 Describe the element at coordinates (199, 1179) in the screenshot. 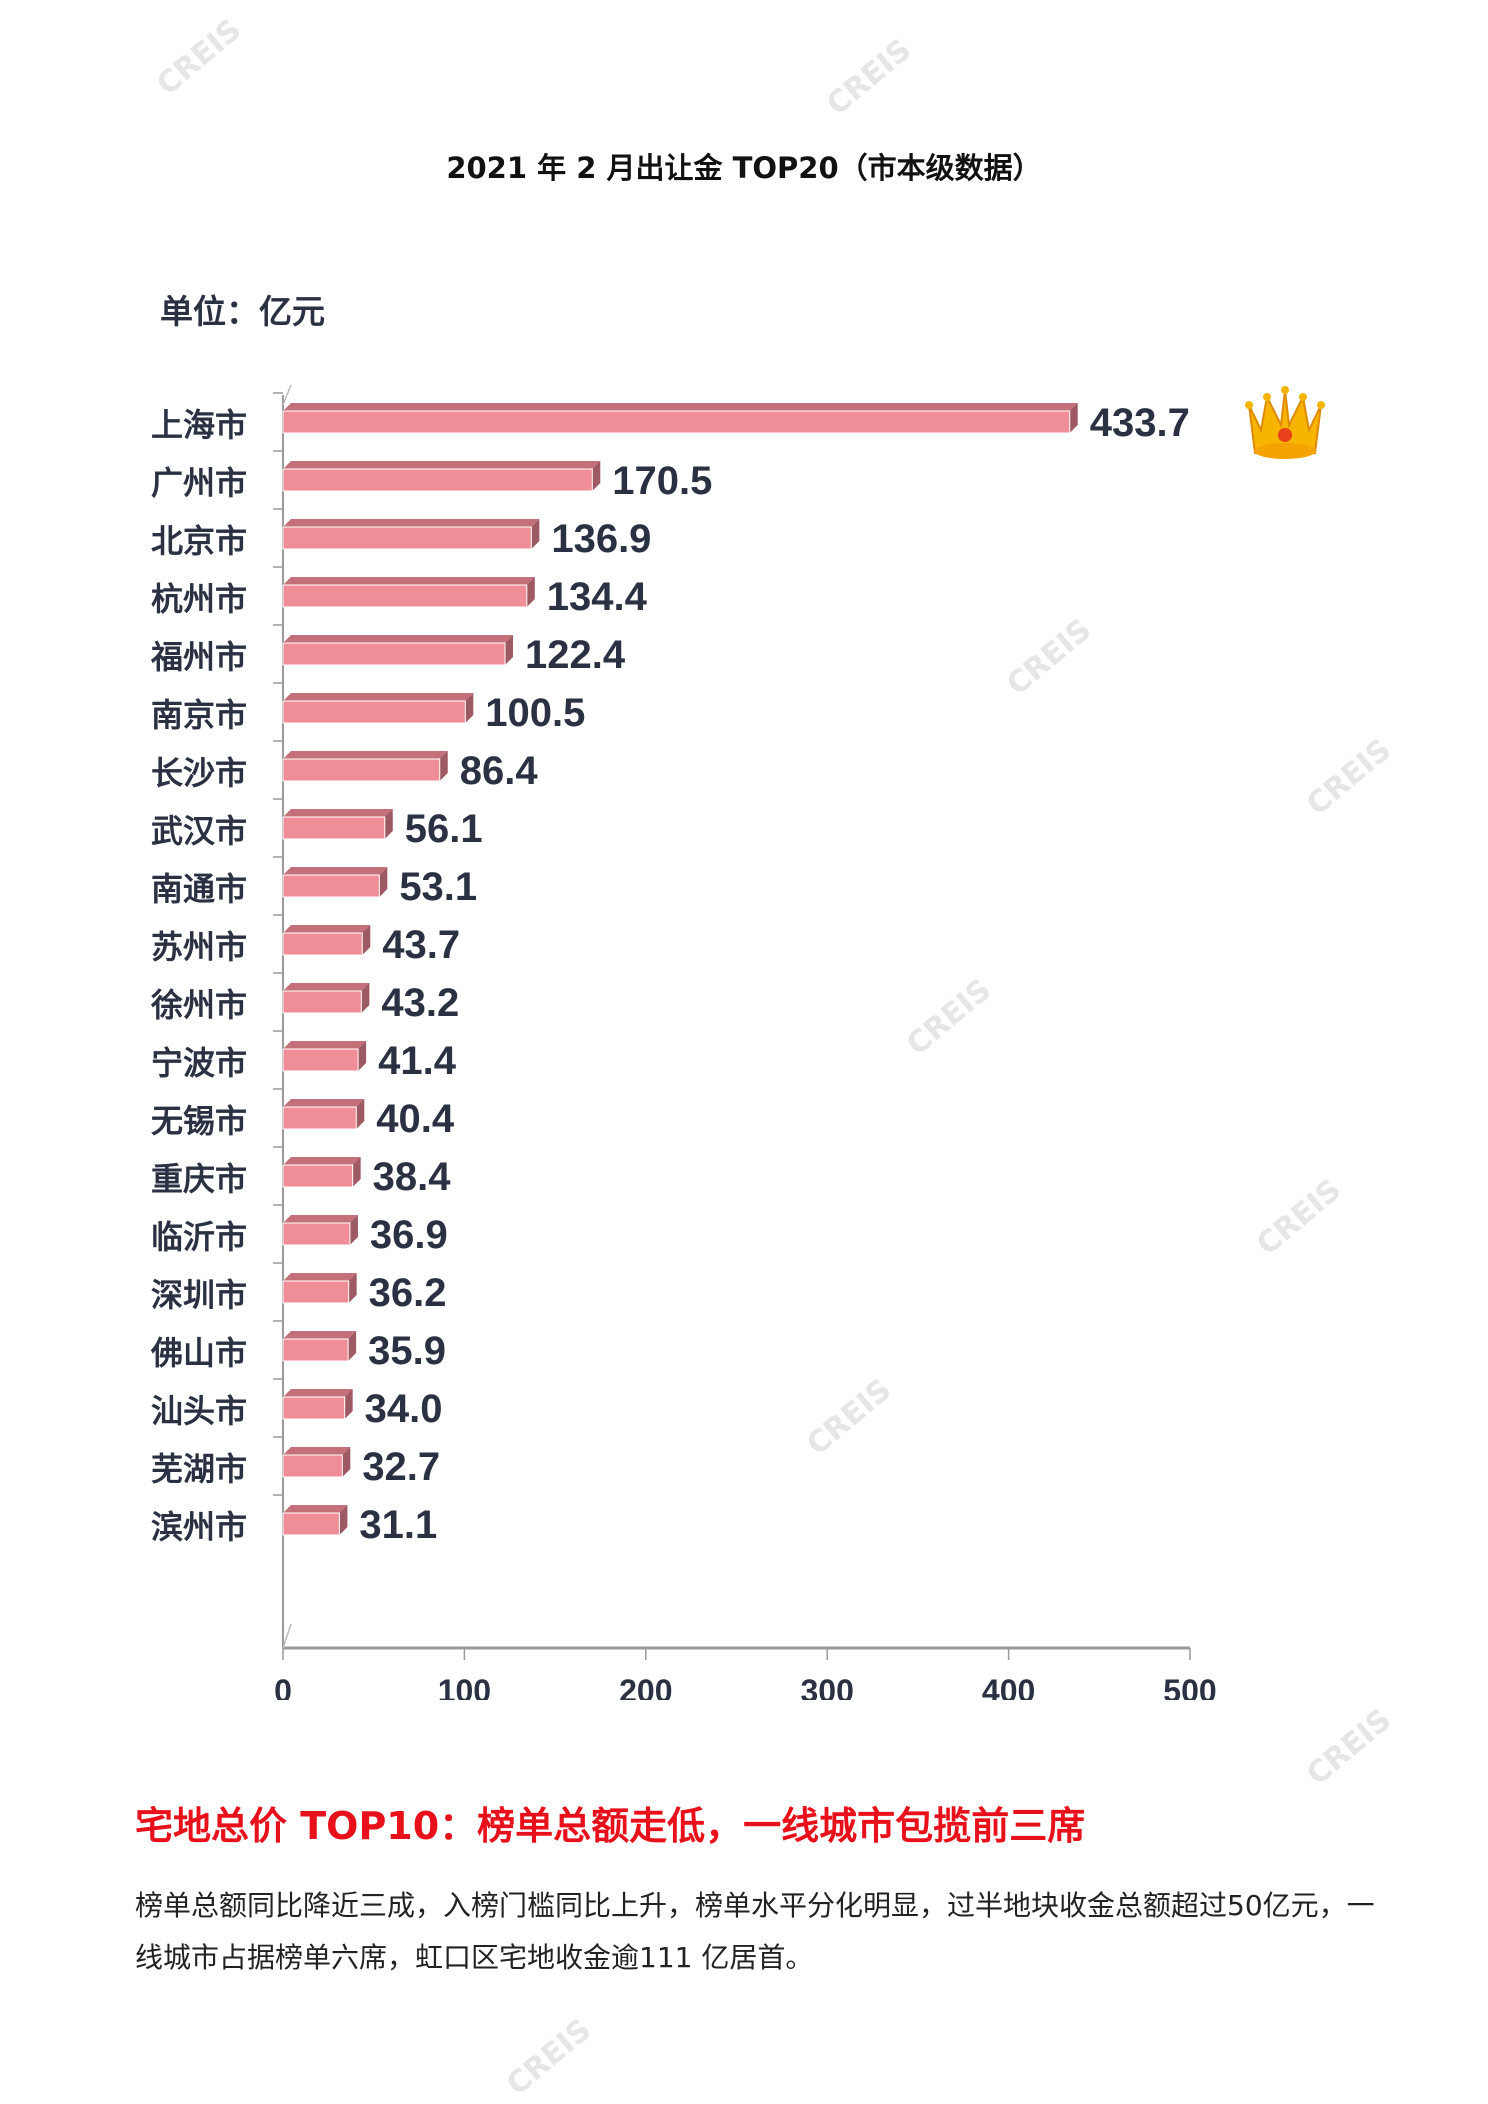

I see `category-label: 重庆市` at that location.